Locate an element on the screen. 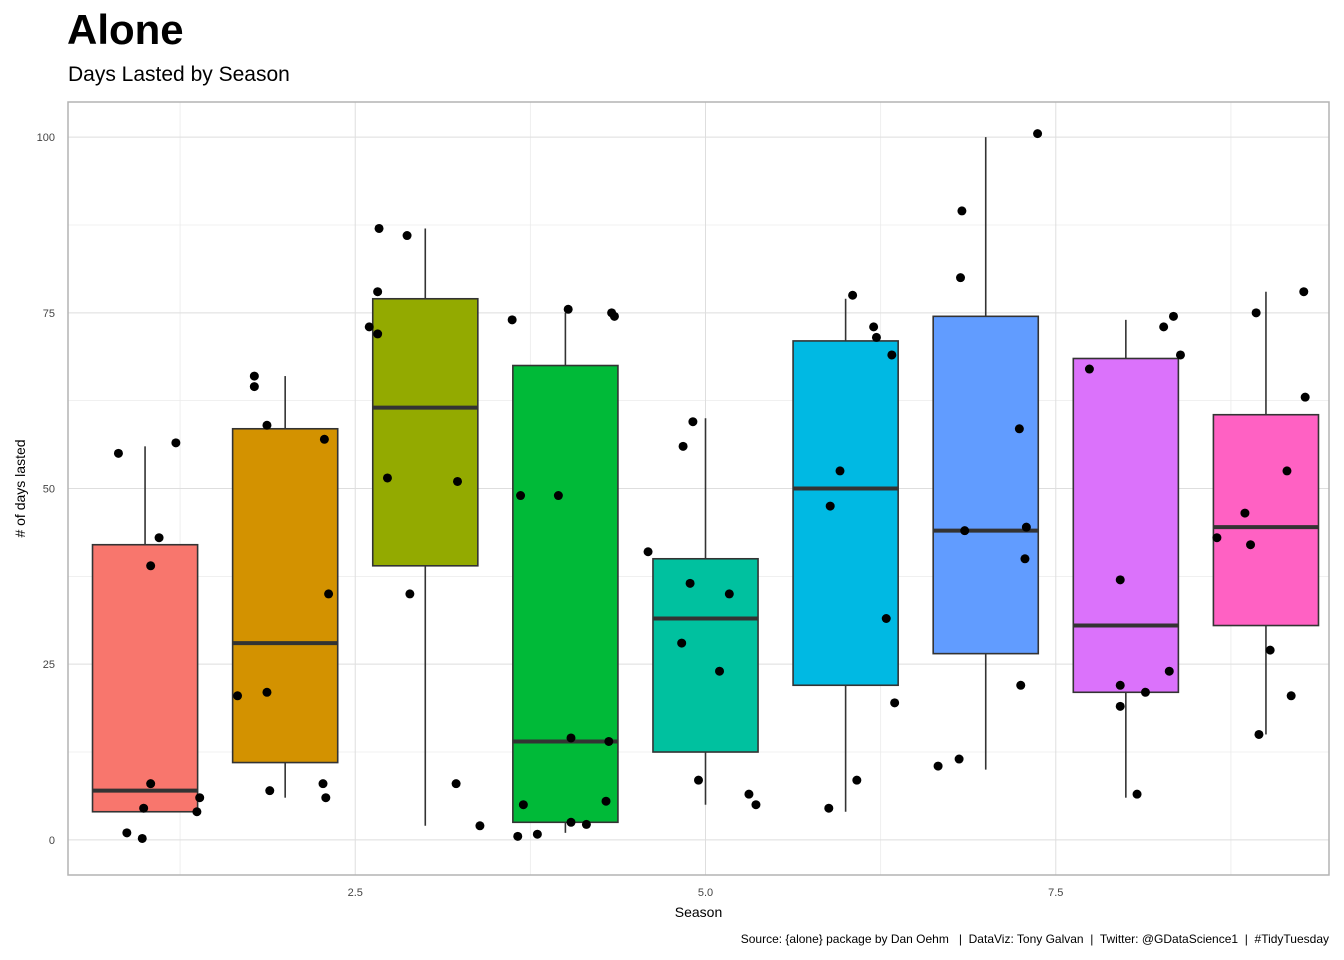 The image size is (1344, 960). y-axis-title: # of days lasted is located at coordinates (20, 488).